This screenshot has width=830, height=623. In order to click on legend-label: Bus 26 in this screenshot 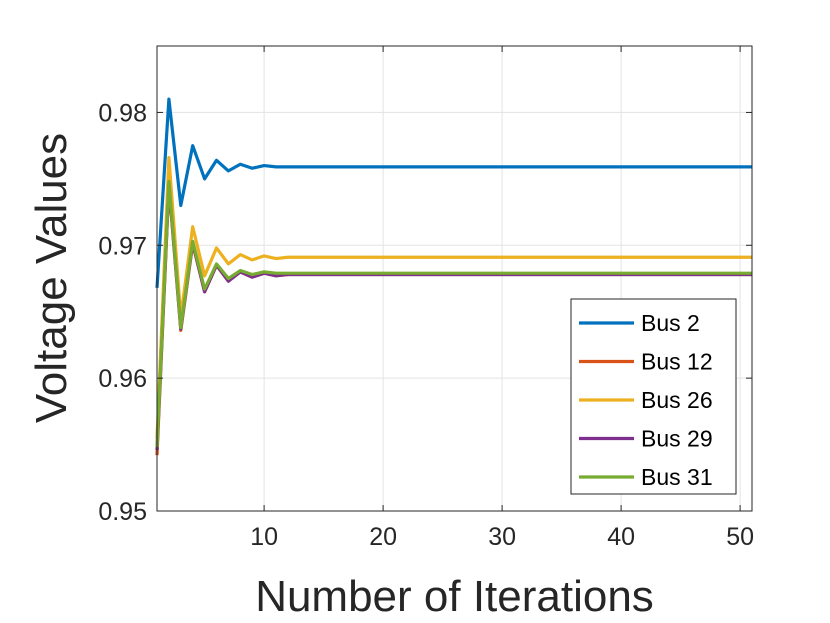, I will do `click(677, 400)`.